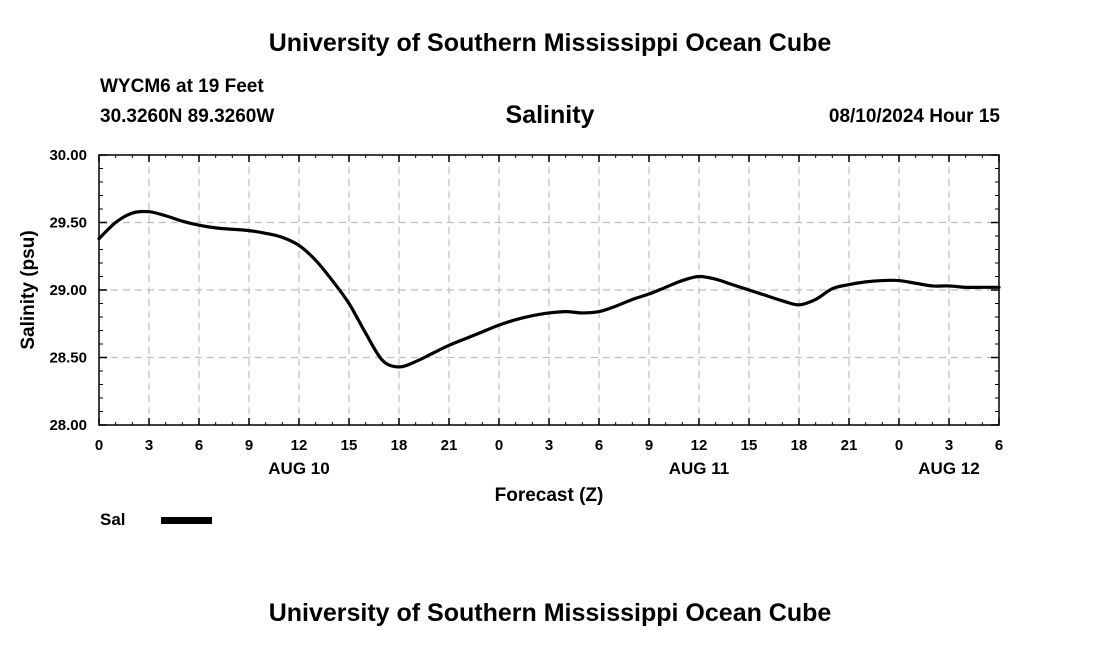 Image resolution: width=1100 pixels, height=650 pixels. Describe the element at coordinates (113, 519) in the screenshot. I see `legend-label: Sal` at that location.